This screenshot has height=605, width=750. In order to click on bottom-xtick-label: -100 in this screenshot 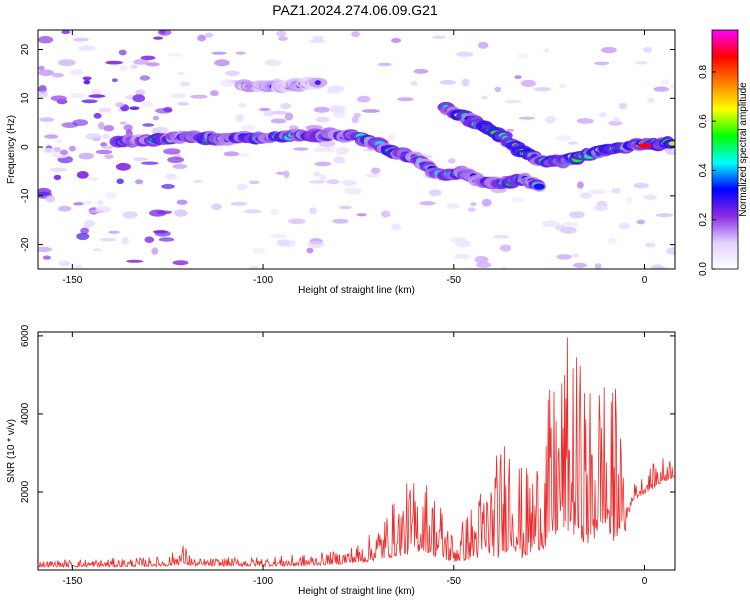, I will do `click(263, 581)`.